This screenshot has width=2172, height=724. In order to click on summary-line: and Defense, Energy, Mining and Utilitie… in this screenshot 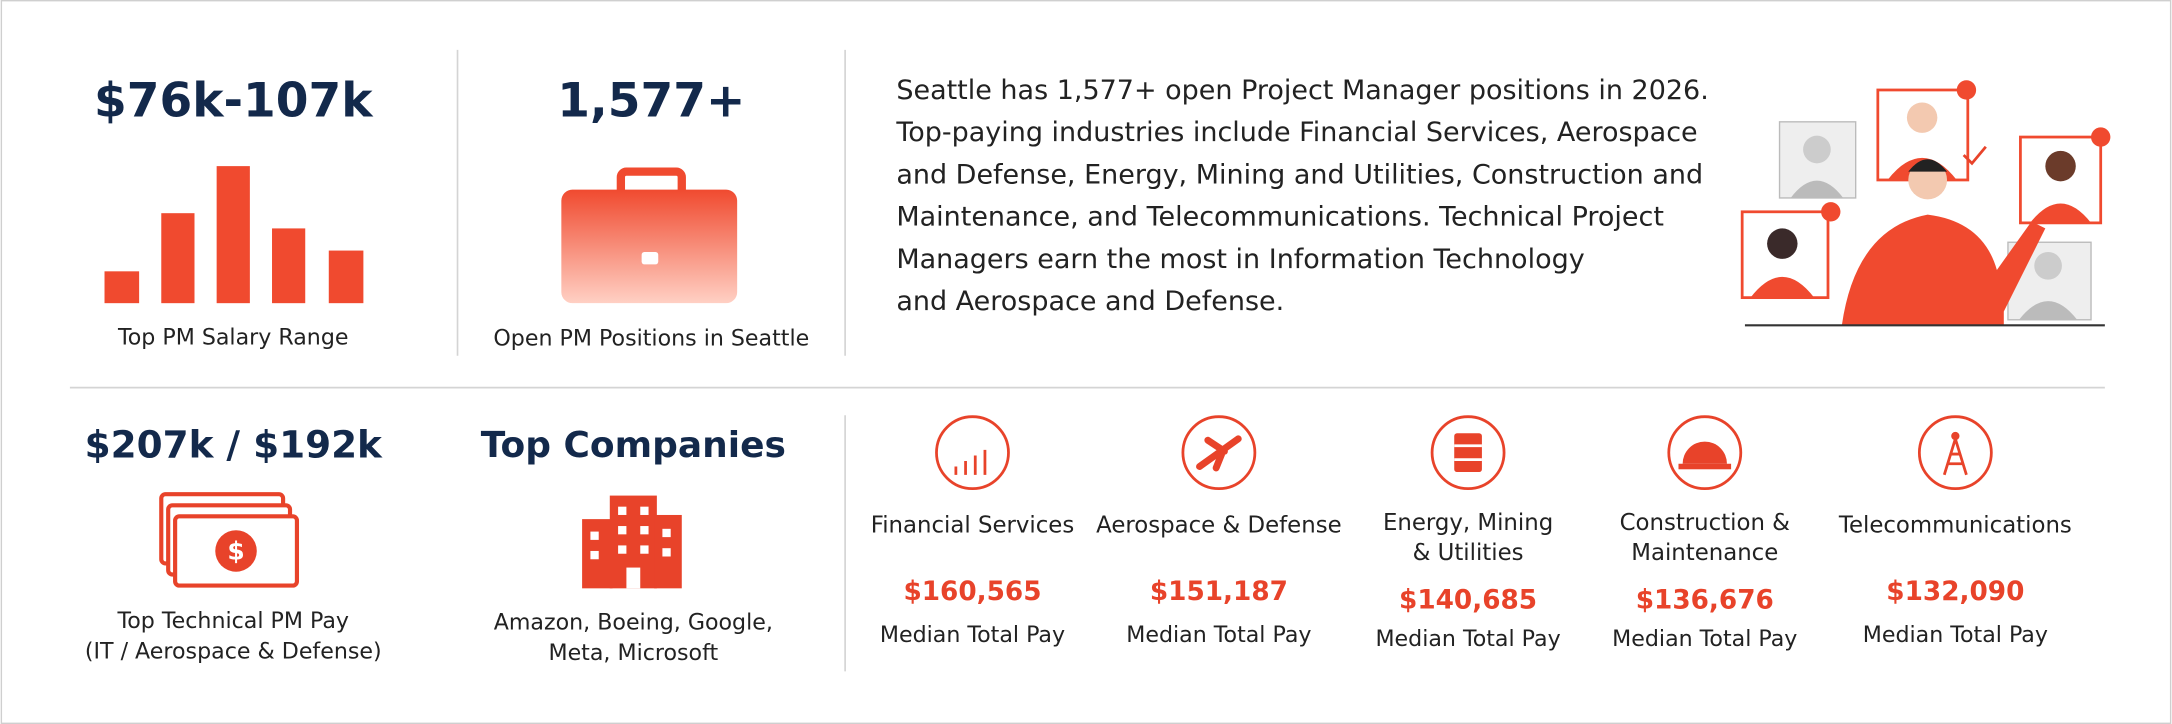, I will do `click(1299, 174)`.